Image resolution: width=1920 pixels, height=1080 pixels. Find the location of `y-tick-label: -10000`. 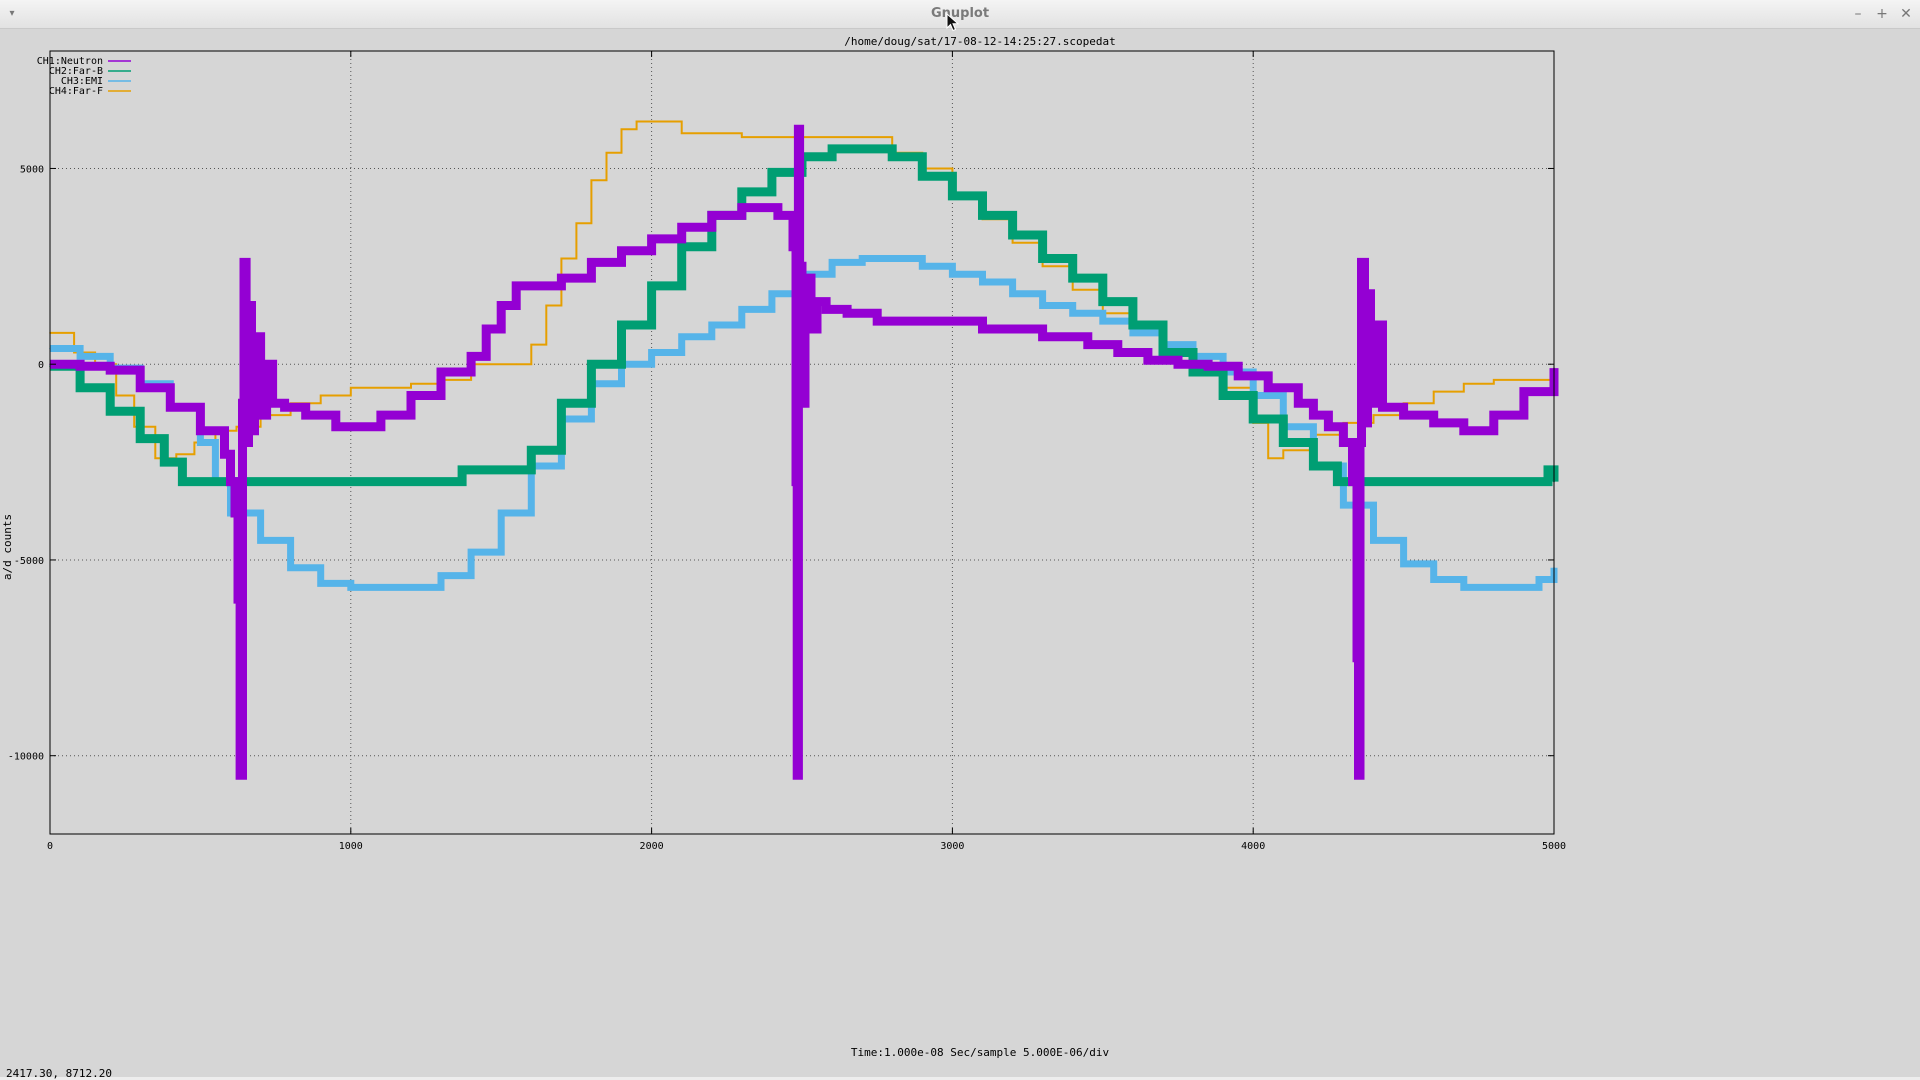

y-tick-label: -10000 is located at coordinates (26, 757).